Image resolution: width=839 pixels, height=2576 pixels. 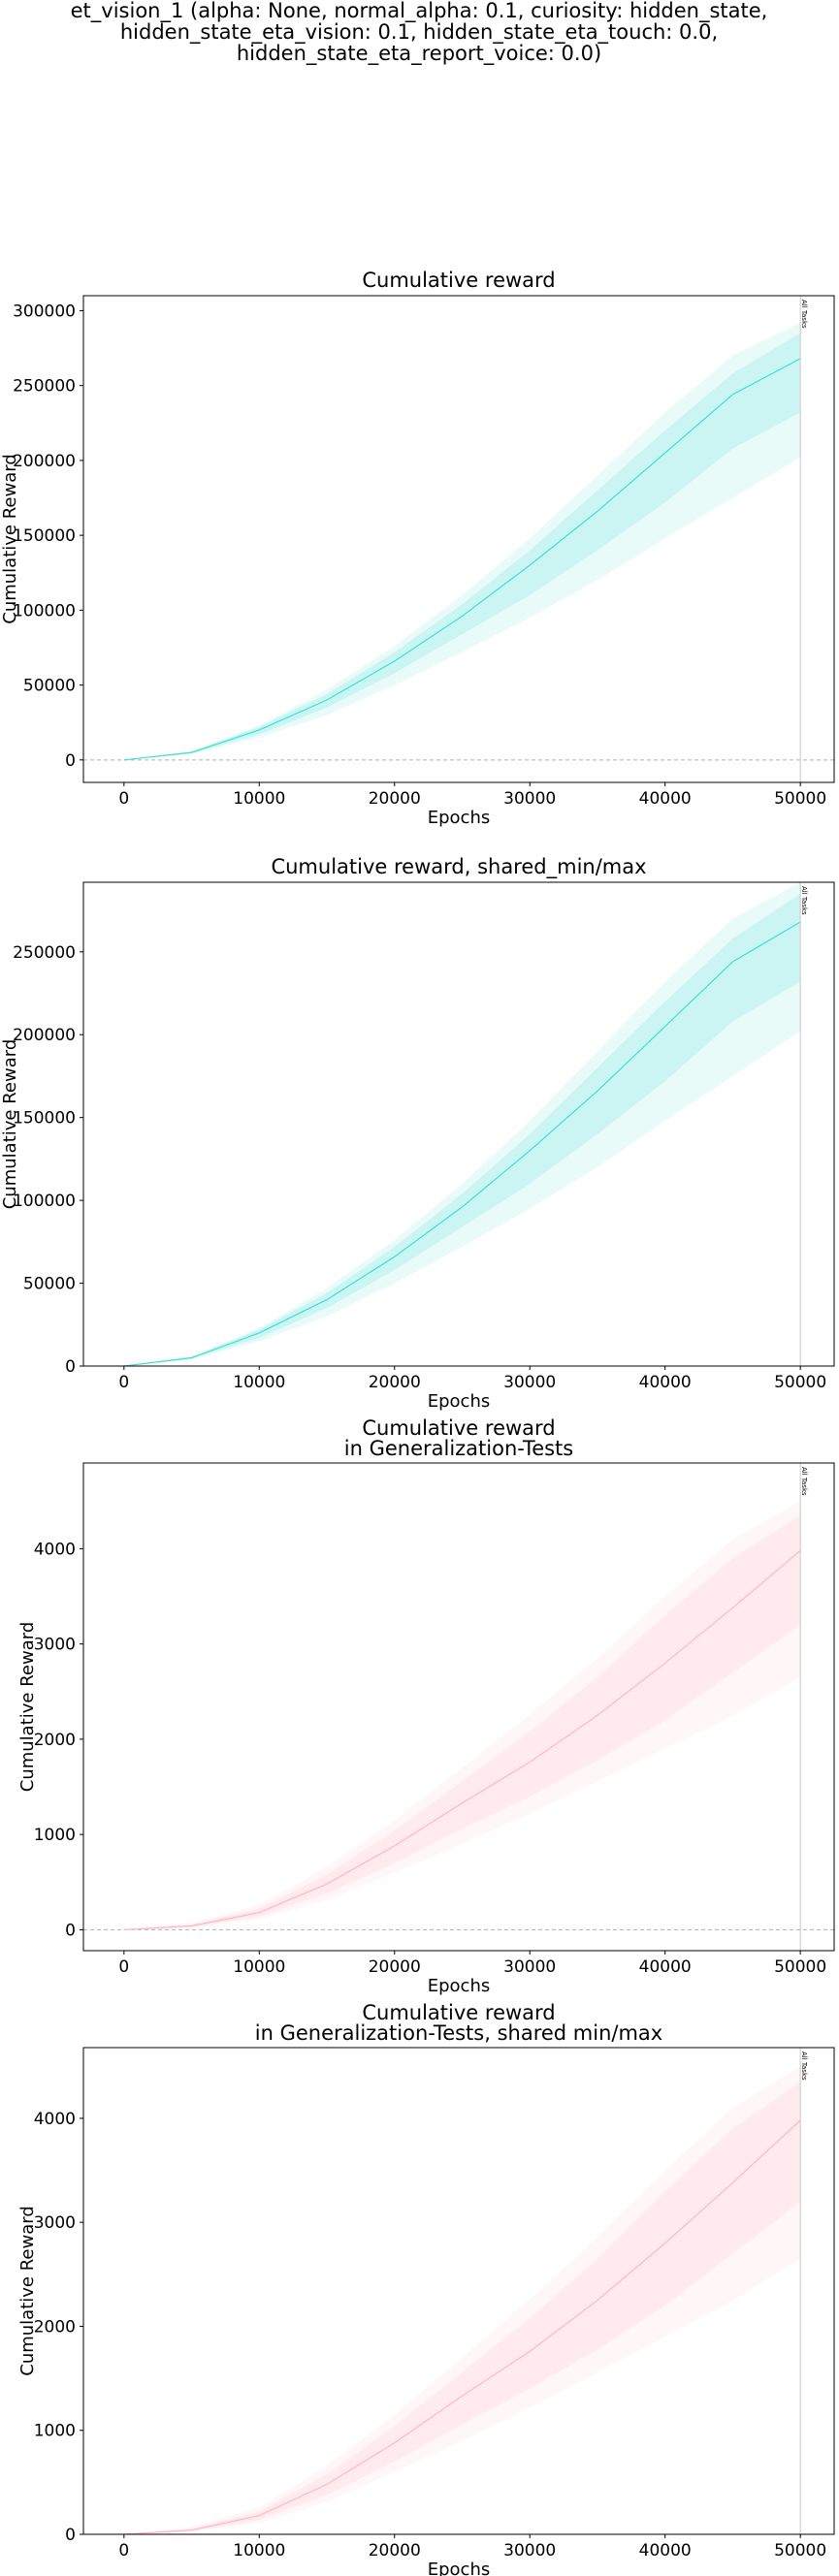 I want to click on y-tick-label: 300000, so click(x=44, y=311).